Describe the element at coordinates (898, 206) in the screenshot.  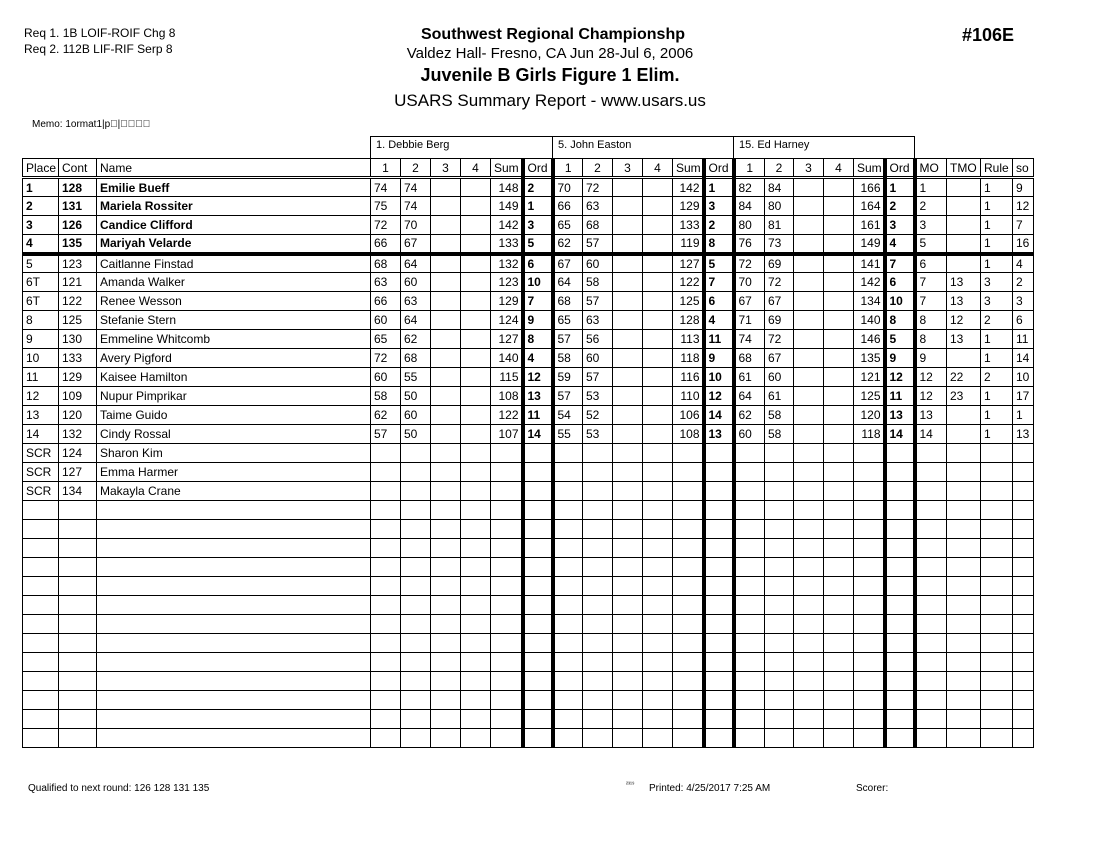
I see `cell-ord: 2` at that location.